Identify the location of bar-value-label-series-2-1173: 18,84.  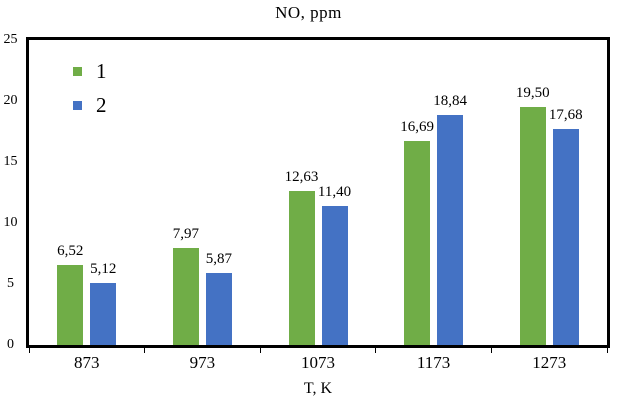
(450, 101).